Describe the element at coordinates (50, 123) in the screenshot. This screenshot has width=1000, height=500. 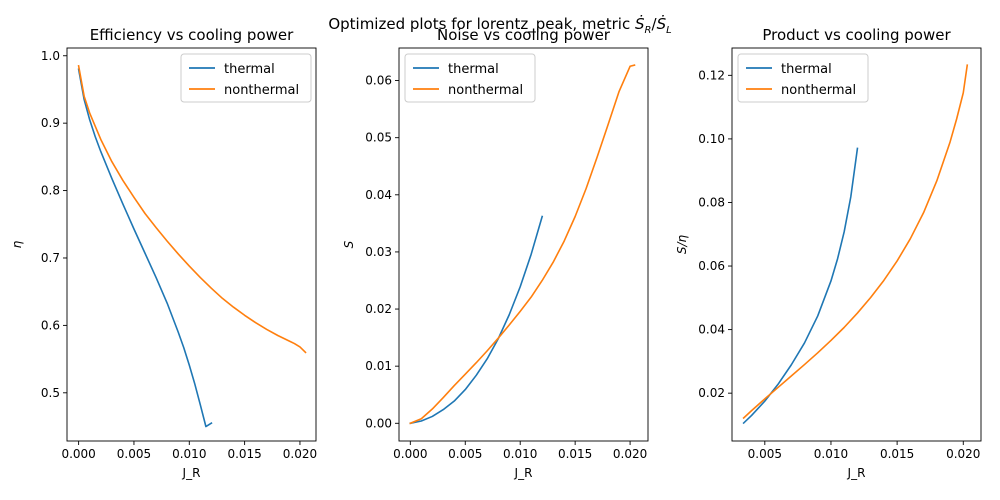
I see `y-tick-label: 0.9` at that location.